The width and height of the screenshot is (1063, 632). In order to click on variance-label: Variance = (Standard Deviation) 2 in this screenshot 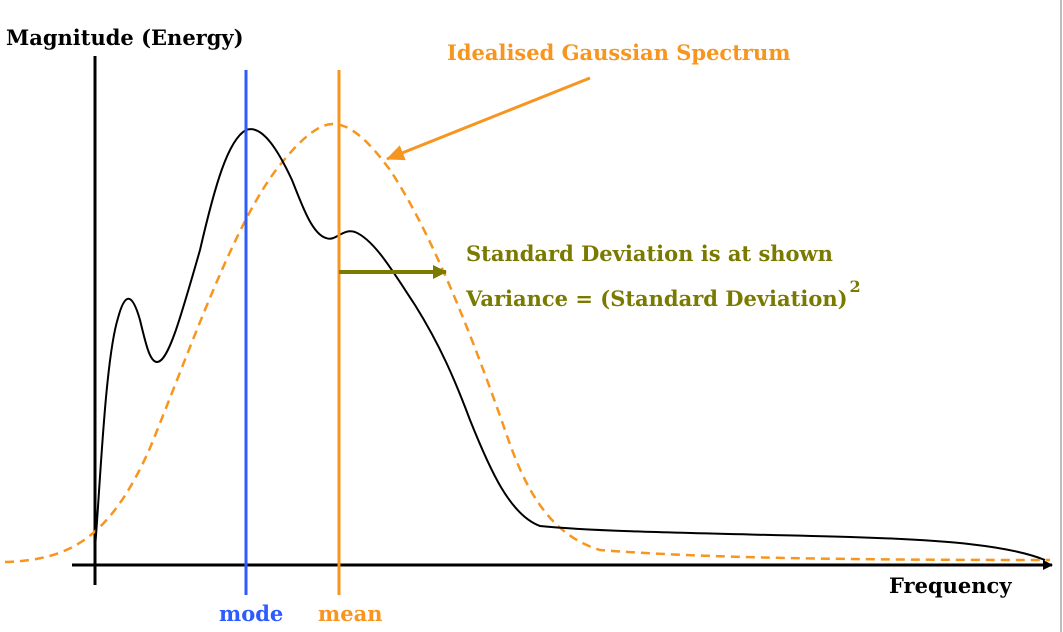, I will do `click(663, 295)`.